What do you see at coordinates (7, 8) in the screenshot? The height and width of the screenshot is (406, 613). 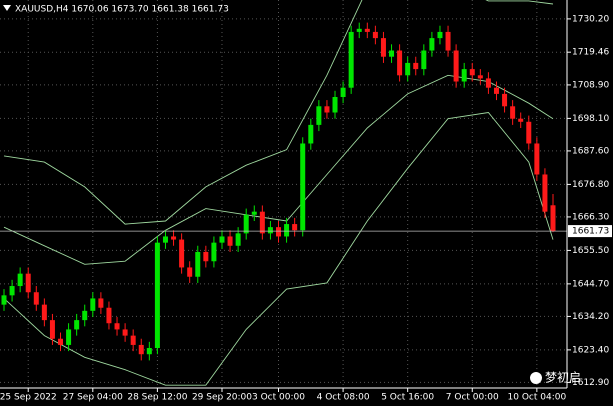 I see `symbol-icon` at bounding box center [7, 8].